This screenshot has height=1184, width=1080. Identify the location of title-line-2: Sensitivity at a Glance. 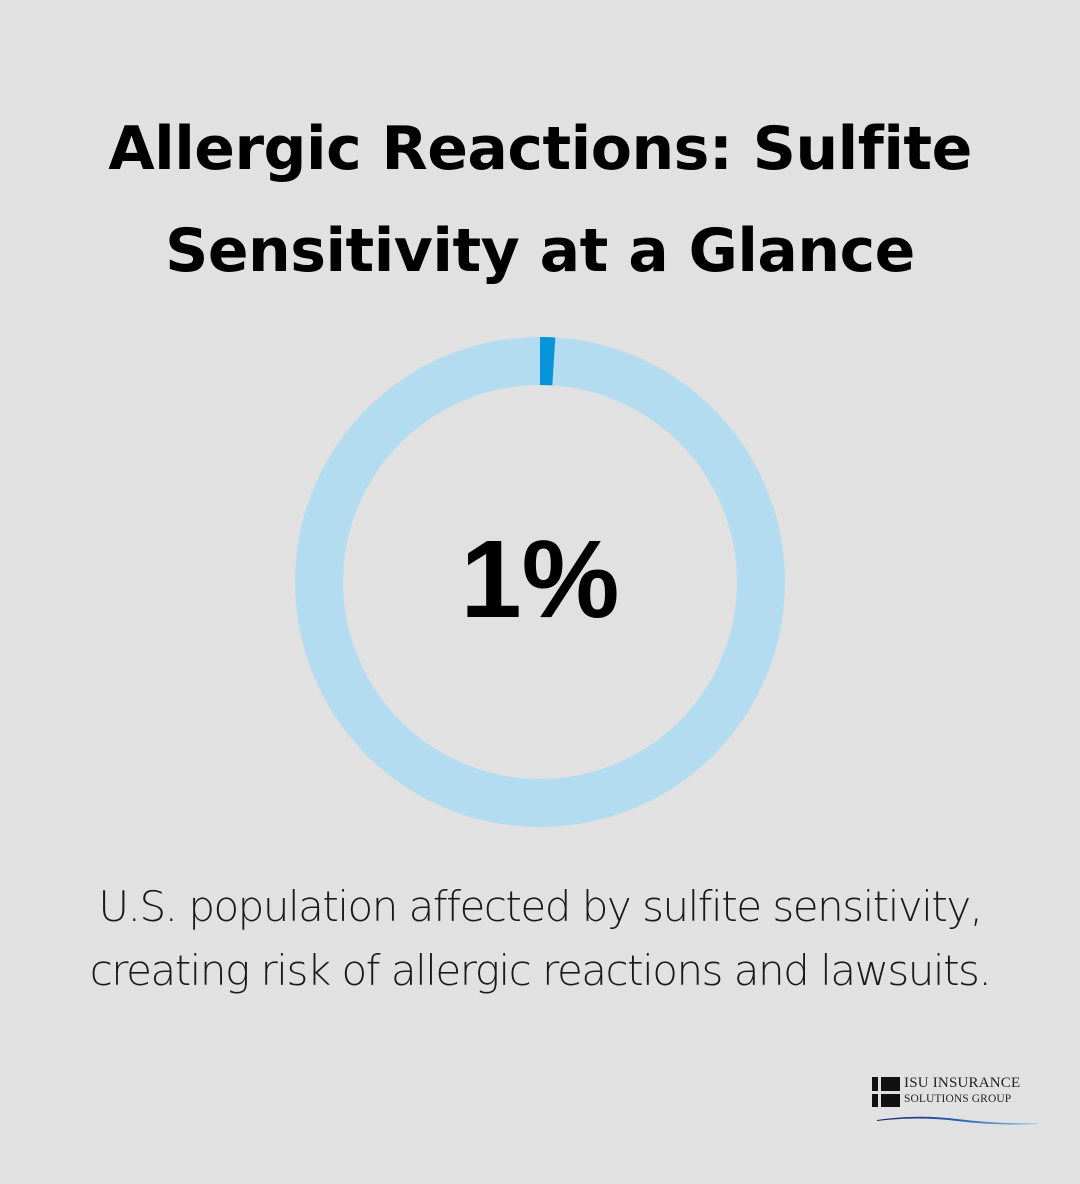
(540, 251).